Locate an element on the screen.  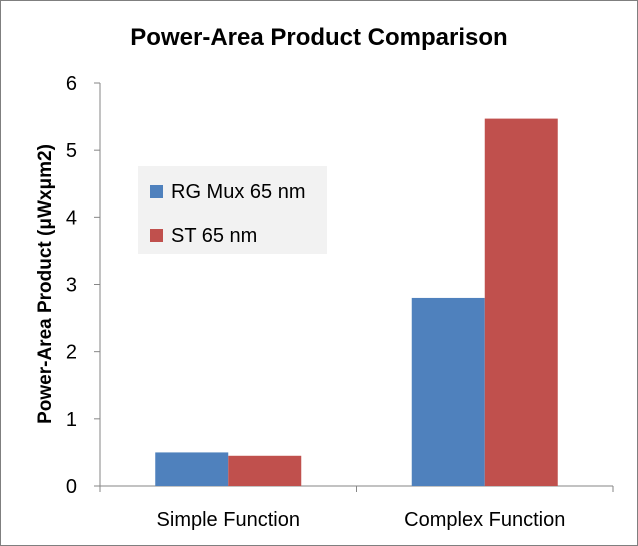
y-tick-label: 2 is located at coordinates (71, 353).